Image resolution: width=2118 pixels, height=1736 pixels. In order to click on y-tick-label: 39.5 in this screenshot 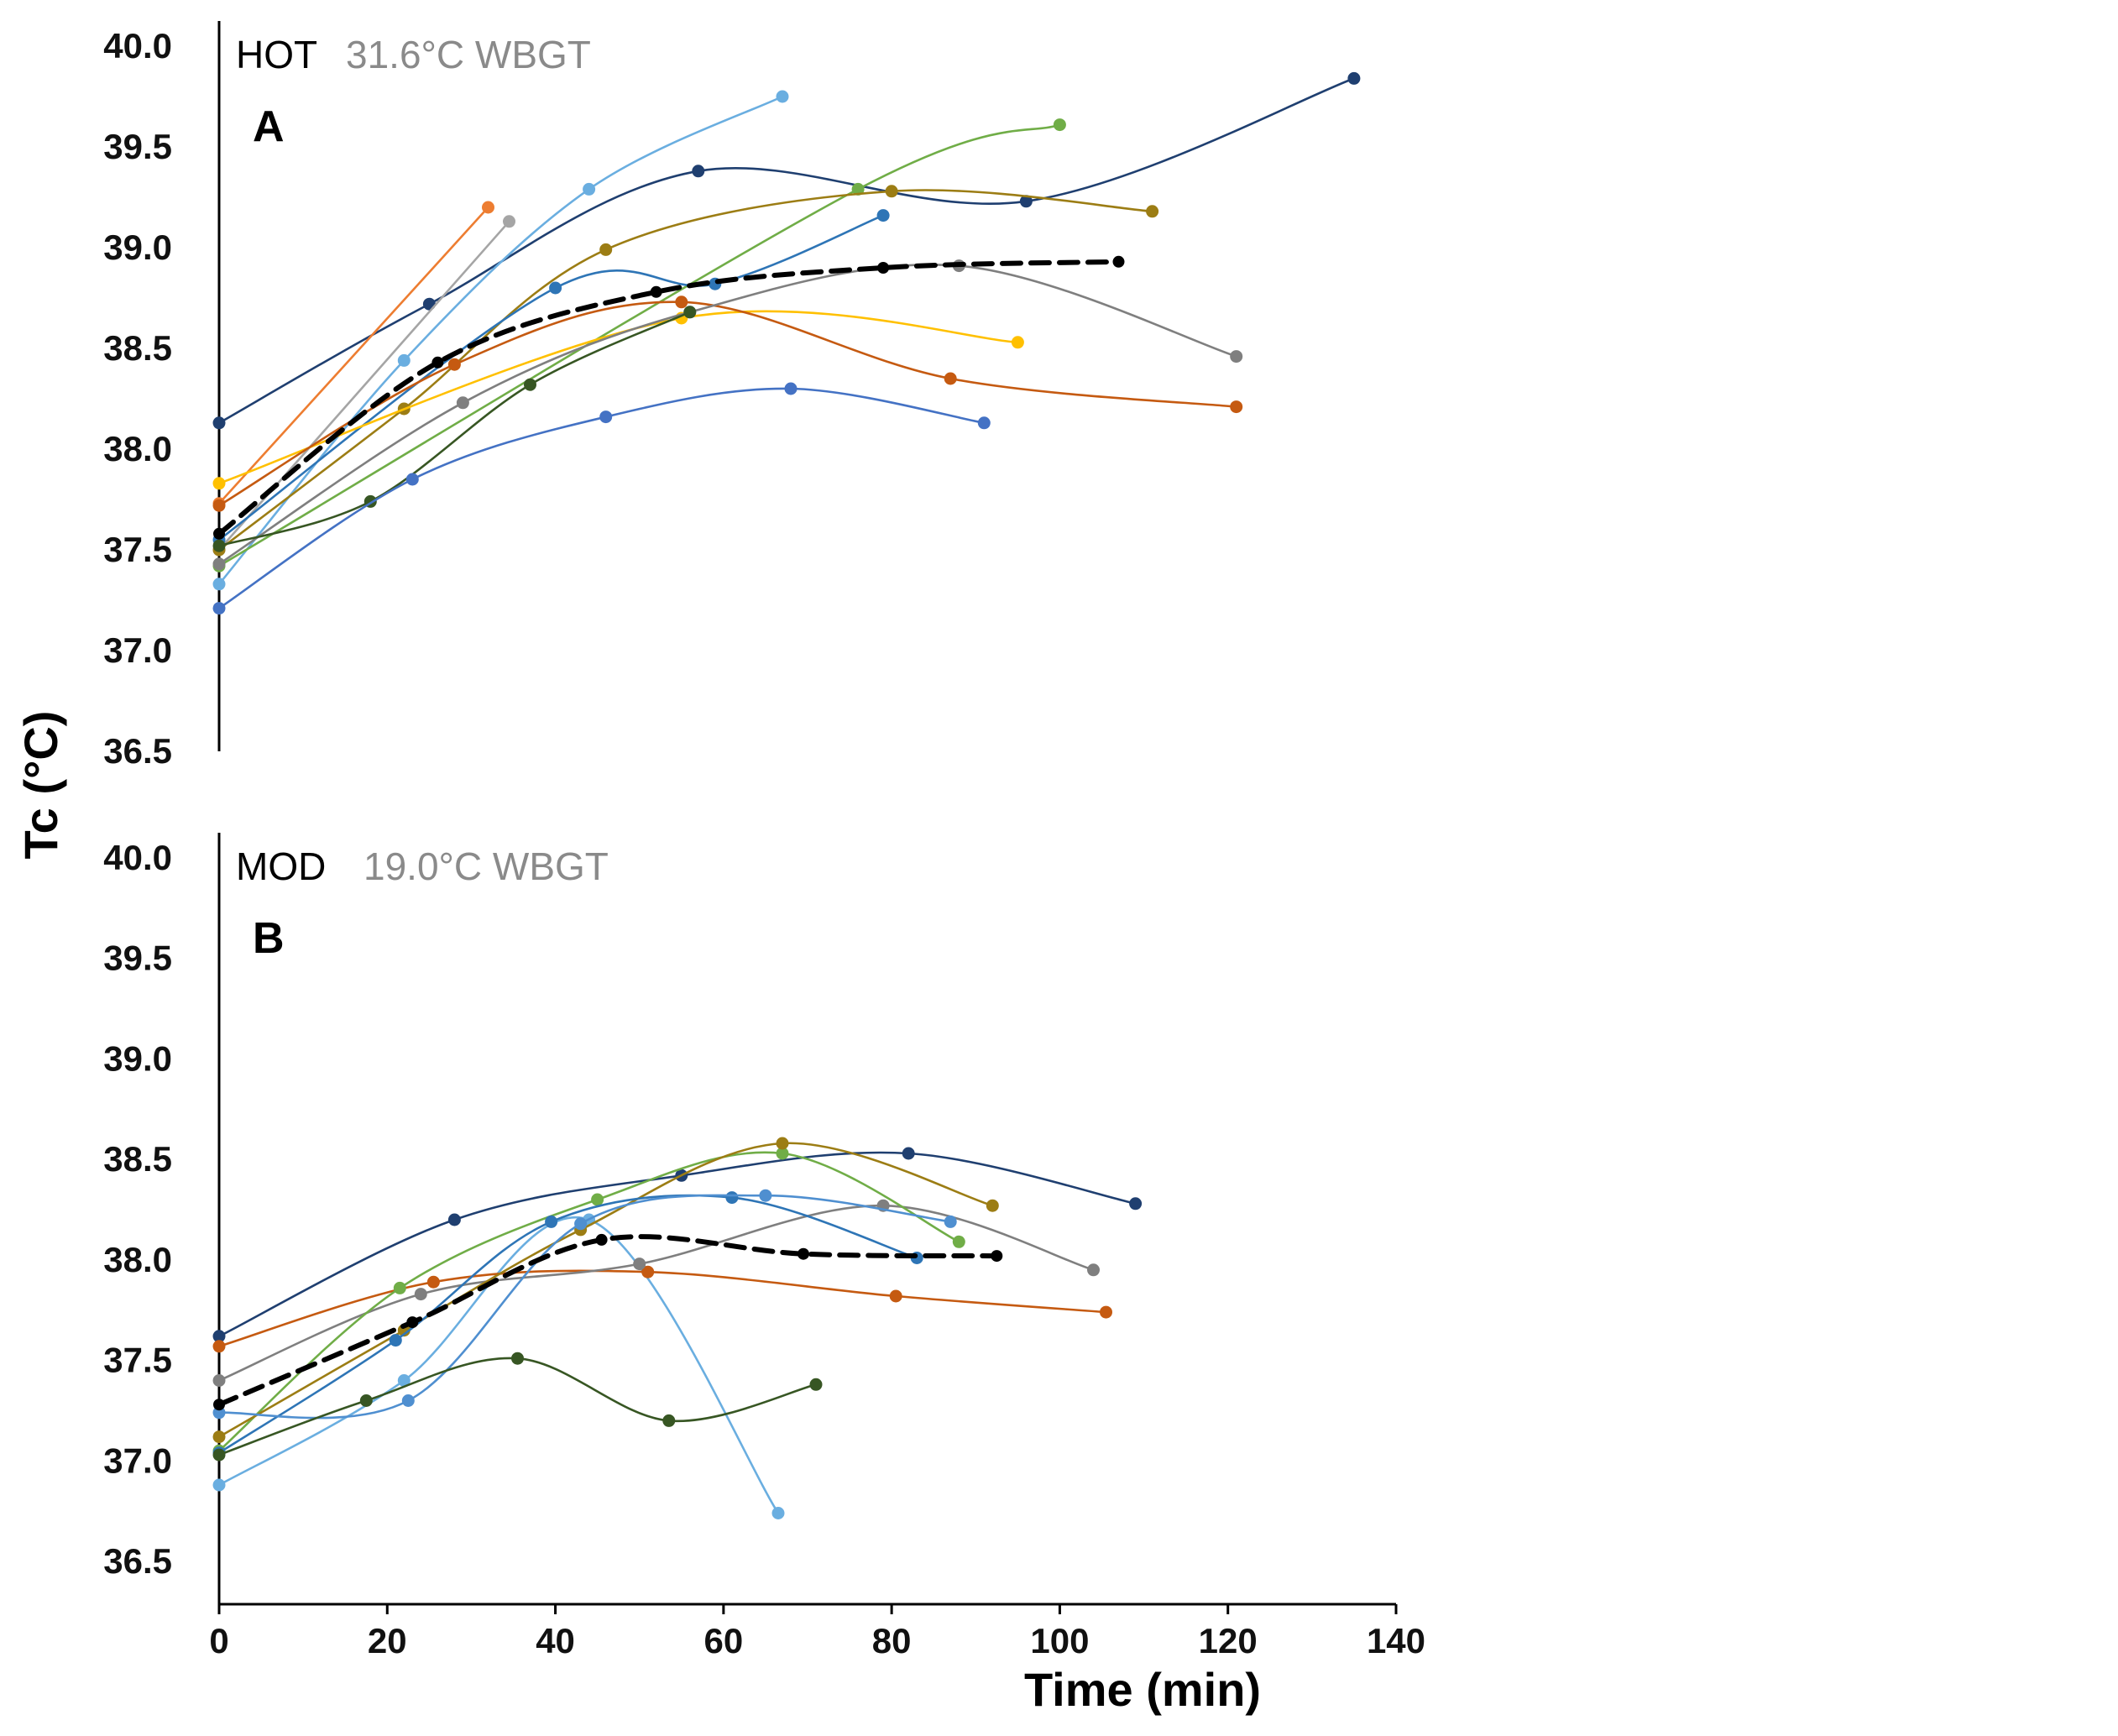, I will do `click(137, 146)`.